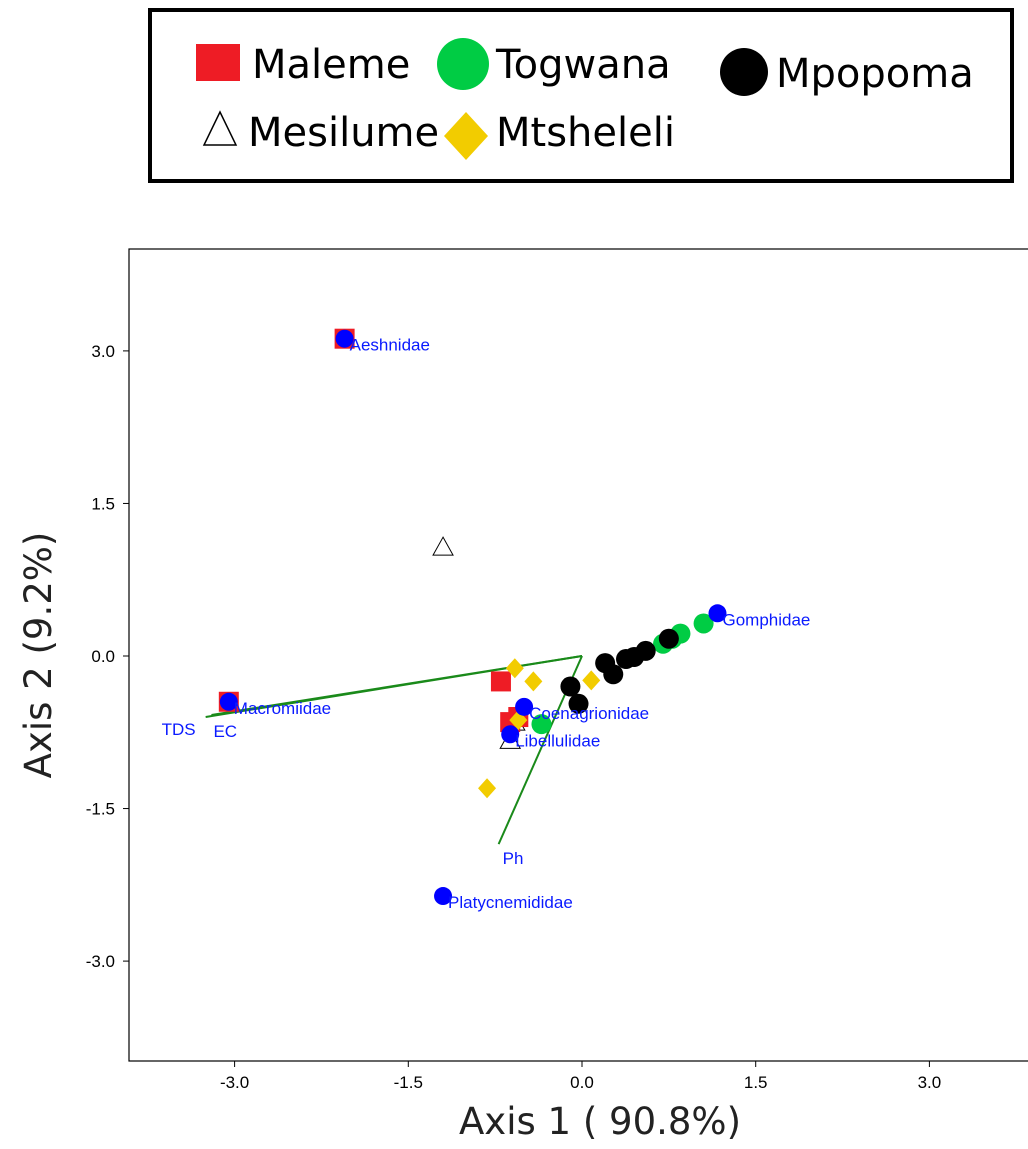 The height and width of the screenshot is (1149, 1028). Describe the element at coordinates (408, 1082) in the screenshot. I see `x-tick-label: -1.5` at that location.